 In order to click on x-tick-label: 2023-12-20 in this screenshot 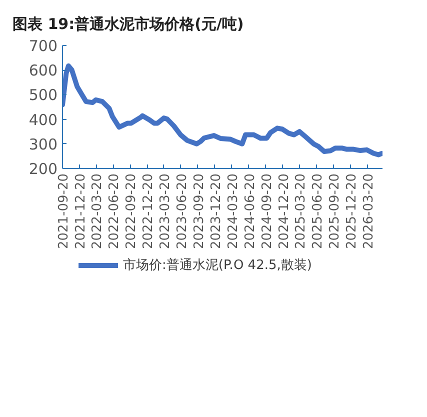, I will do `click(216, 211)`.